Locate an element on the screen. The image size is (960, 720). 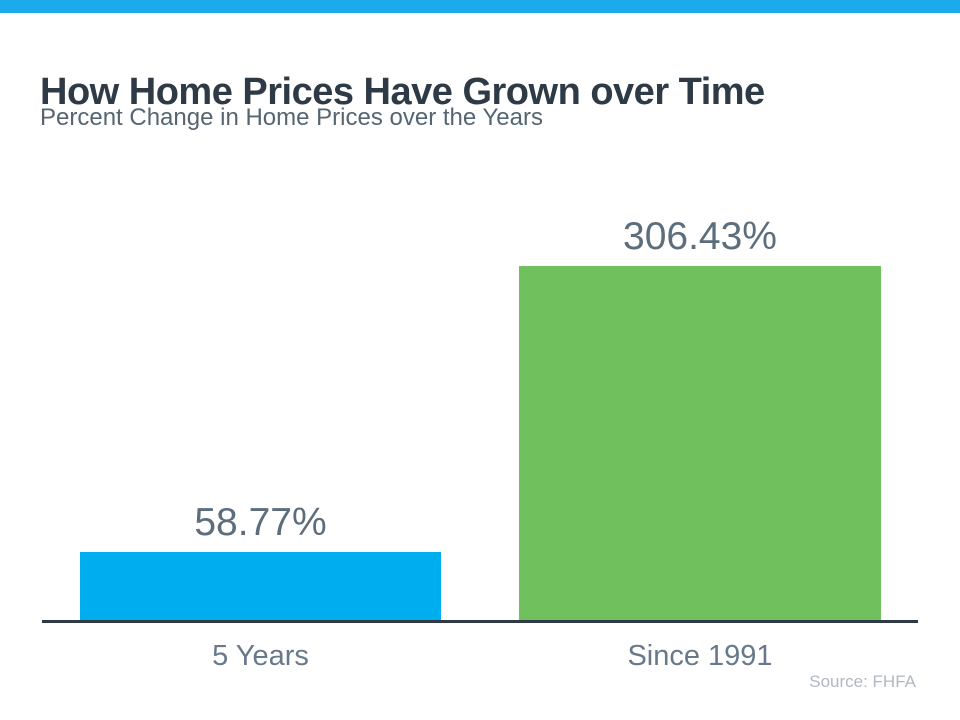
bar-group-5-years: 58.77% is located at coordinates (260, 561).